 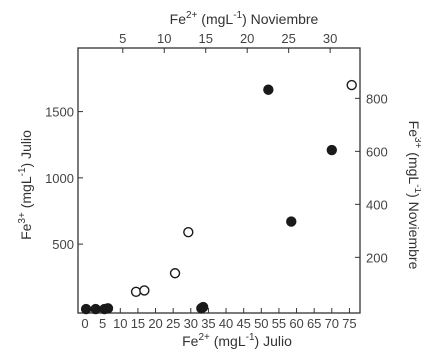 What do you see at coordinates (59, 112) in the screenshot?
I see `y-left-tick-label: 1500` at bounding box center [59, 112].